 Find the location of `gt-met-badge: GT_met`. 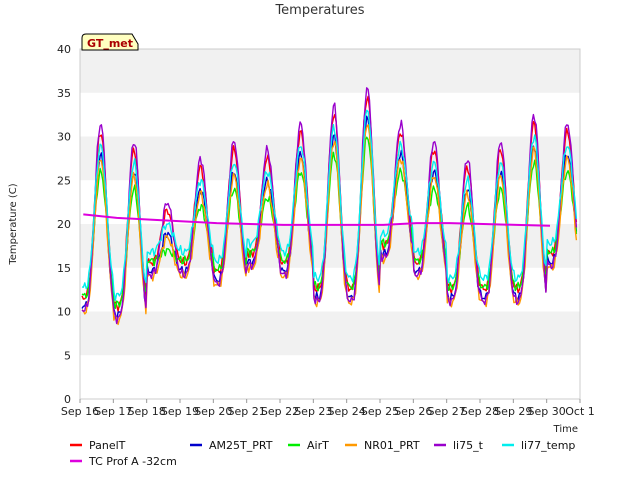

gt-met-badge: GT_met is located at coordinates (110, 42).